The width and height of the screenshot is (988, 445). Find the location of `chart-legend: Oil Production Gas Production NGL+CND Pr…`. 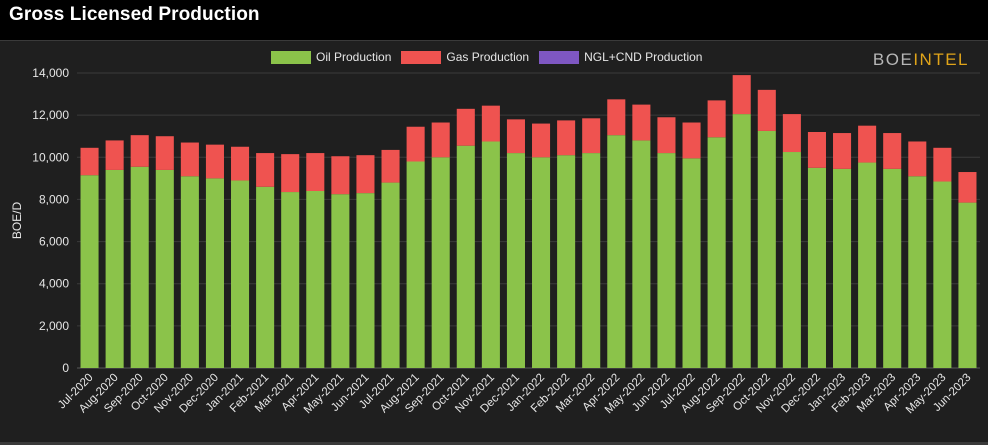

chart-legend: Oil Production Gas Production NGL+CND Pr… is located at coordinates (486, 57).